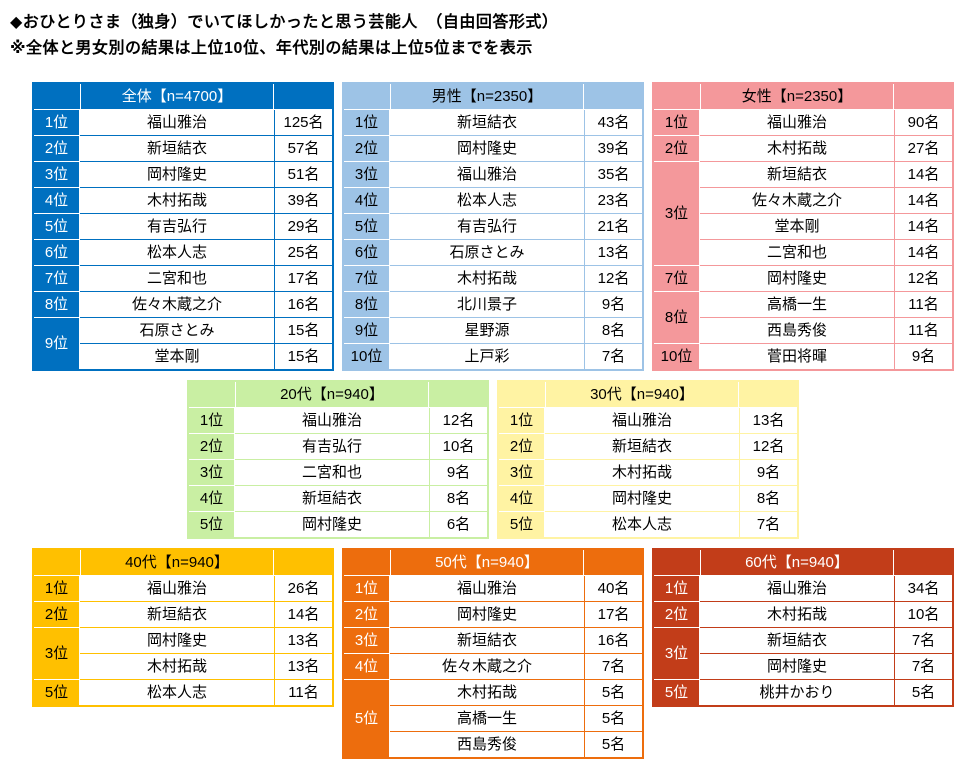 The height and width of the screenshot is (761, 980). I want to click on count-cell: 15名, so click(303, 331).